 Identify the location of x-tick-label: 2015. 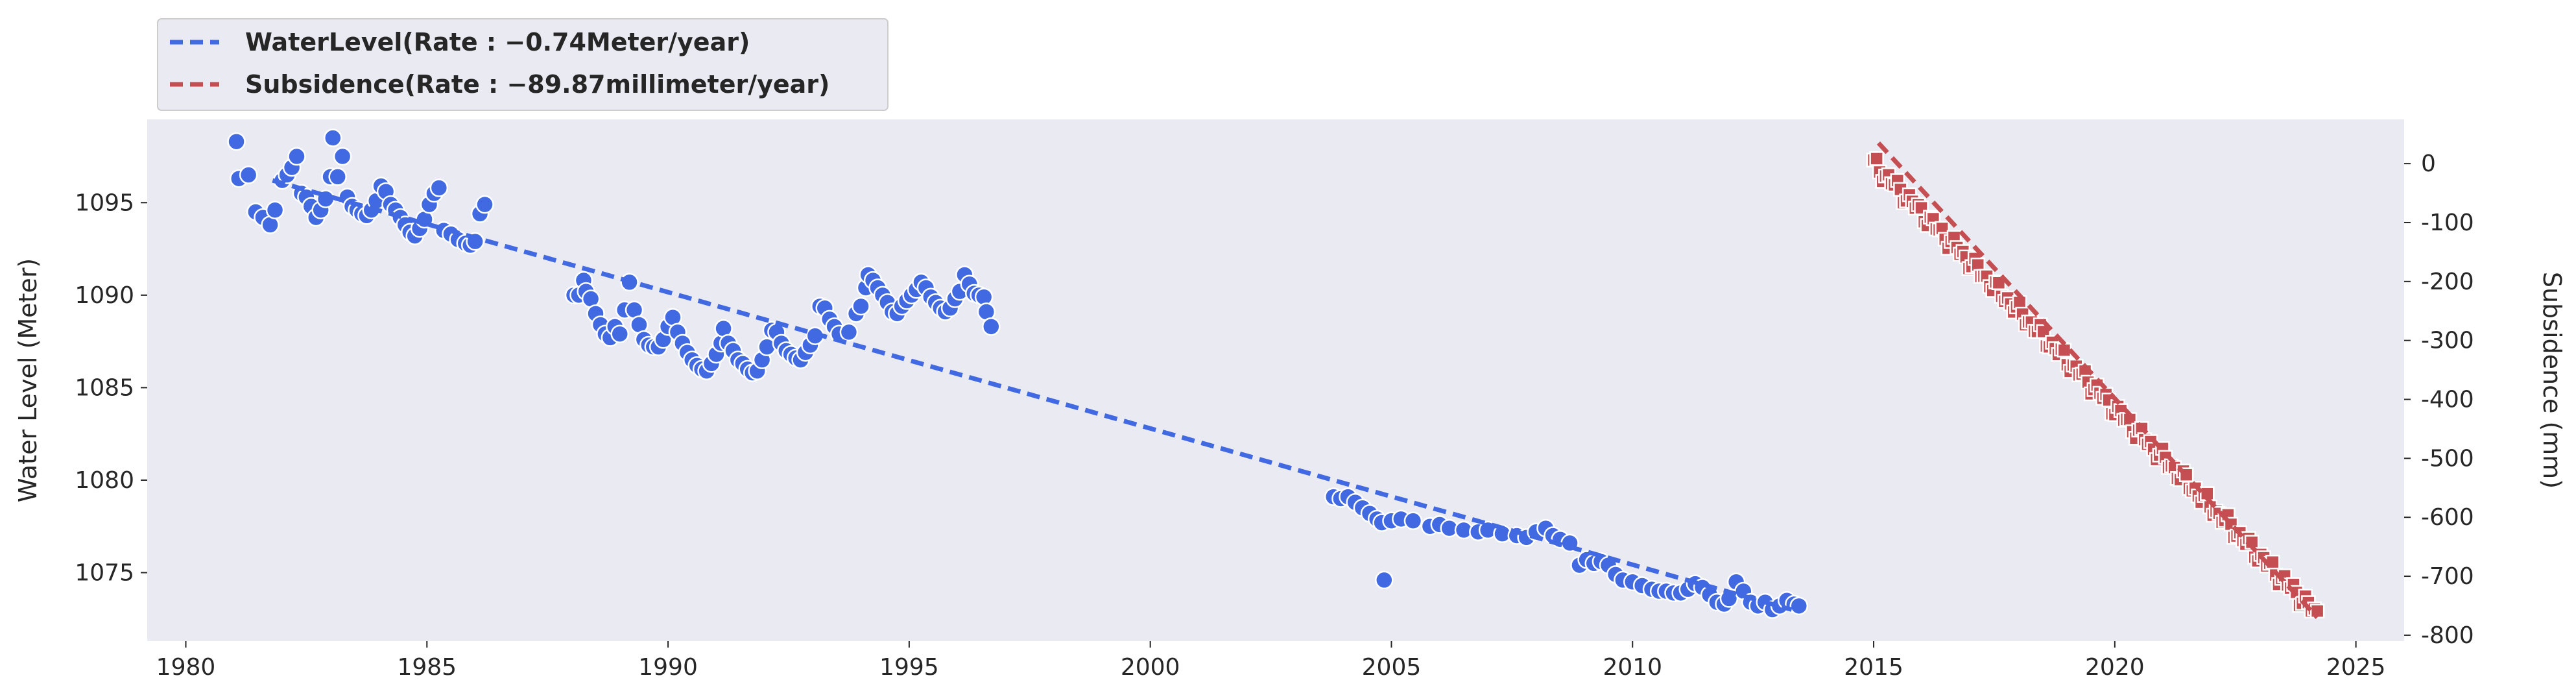
(1873, 667).